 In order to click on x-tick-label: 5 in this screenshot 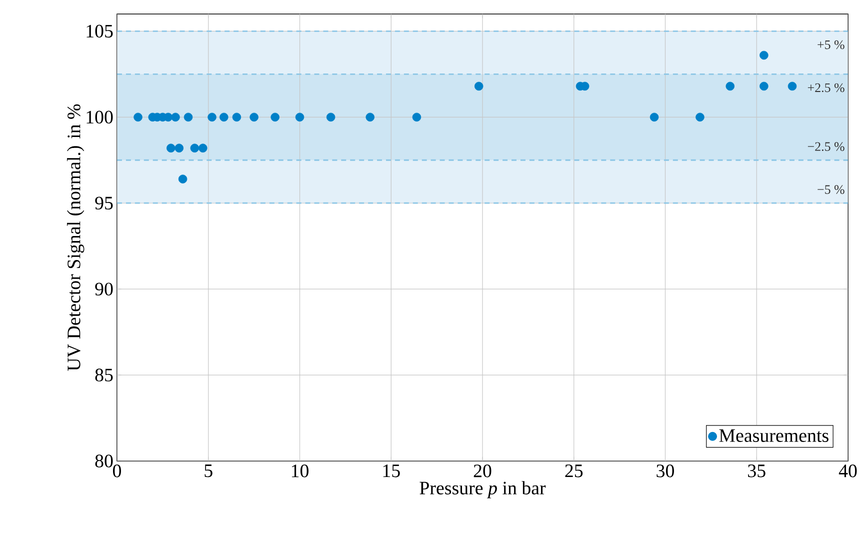, I will do `click(208, 471)`.